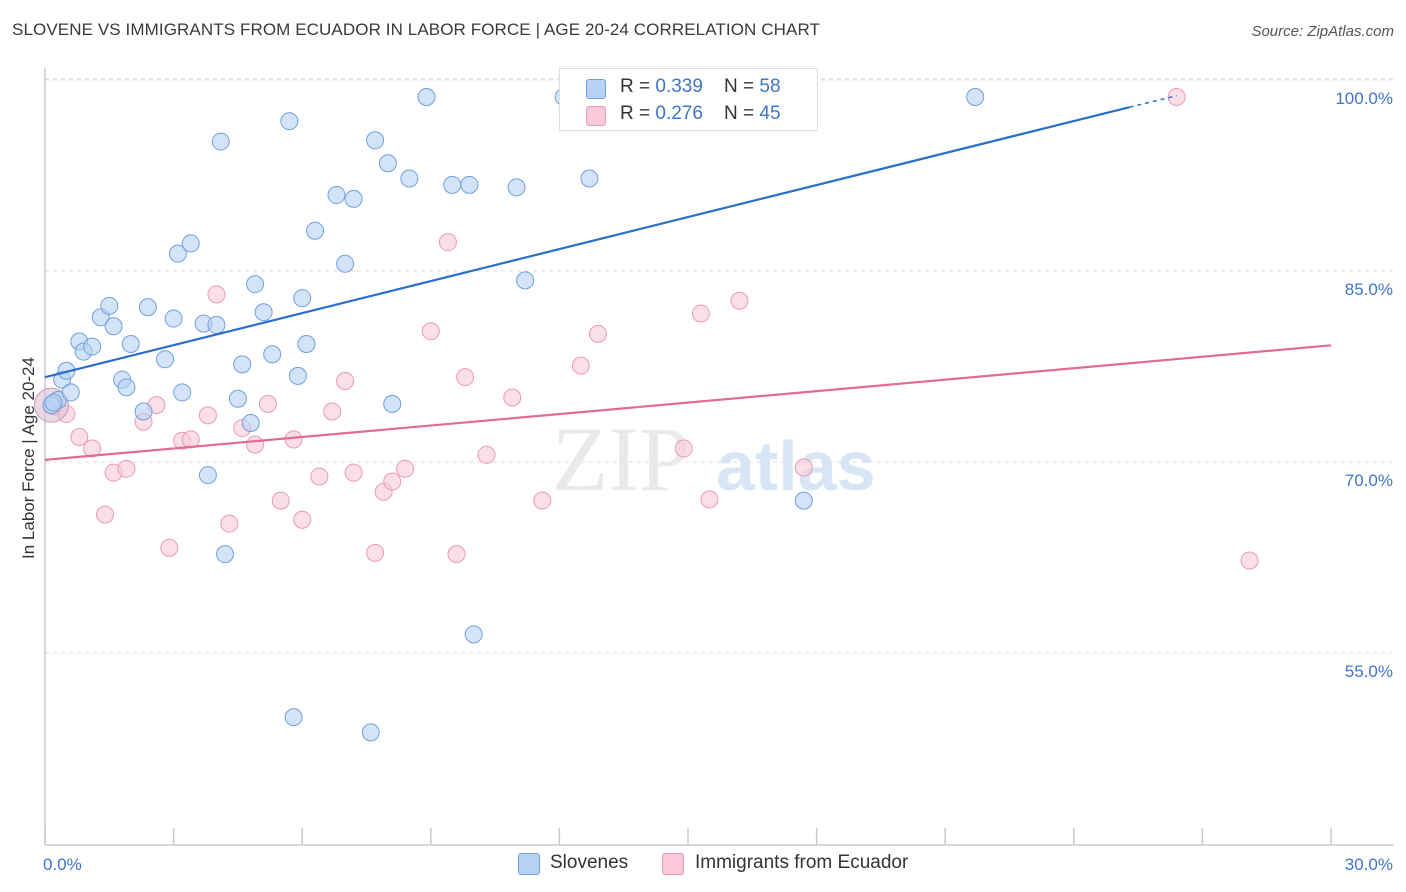 Image resolution: width=1406 pixels, height=892 pixels. Describe the element at coordinates (596, 116) in the screenshot. I see `legend-swatch-ecuador` at that location.